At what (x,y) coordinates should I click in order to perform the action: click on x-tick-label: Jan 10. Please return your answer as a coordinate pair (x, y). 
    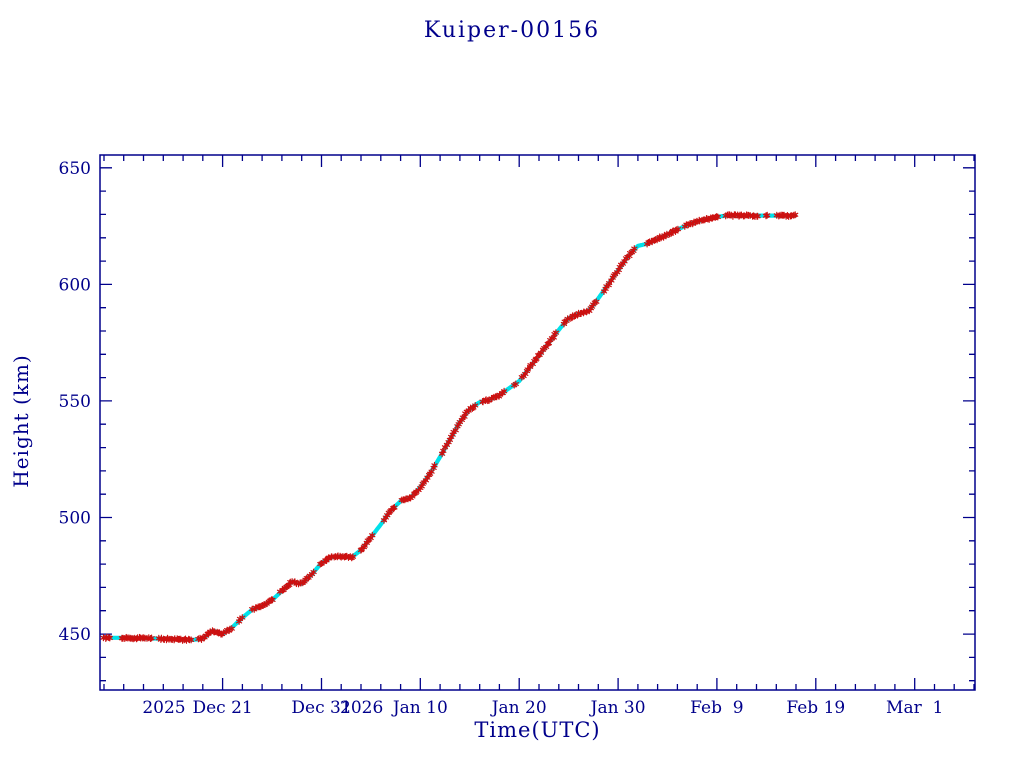
    Looking at the image, I should click on (419, 708).